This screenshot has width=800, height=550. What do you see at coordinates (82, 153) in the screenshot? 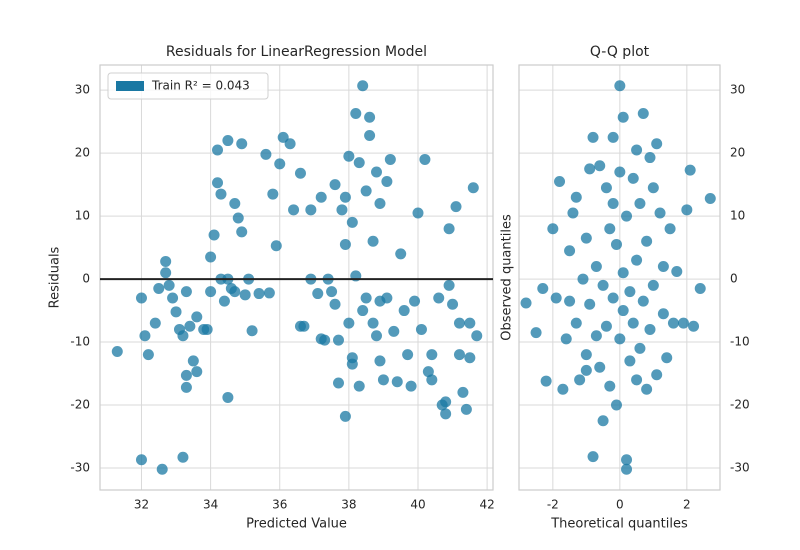
I see `y-tick-label: 20` at bounding box center [82, 153].